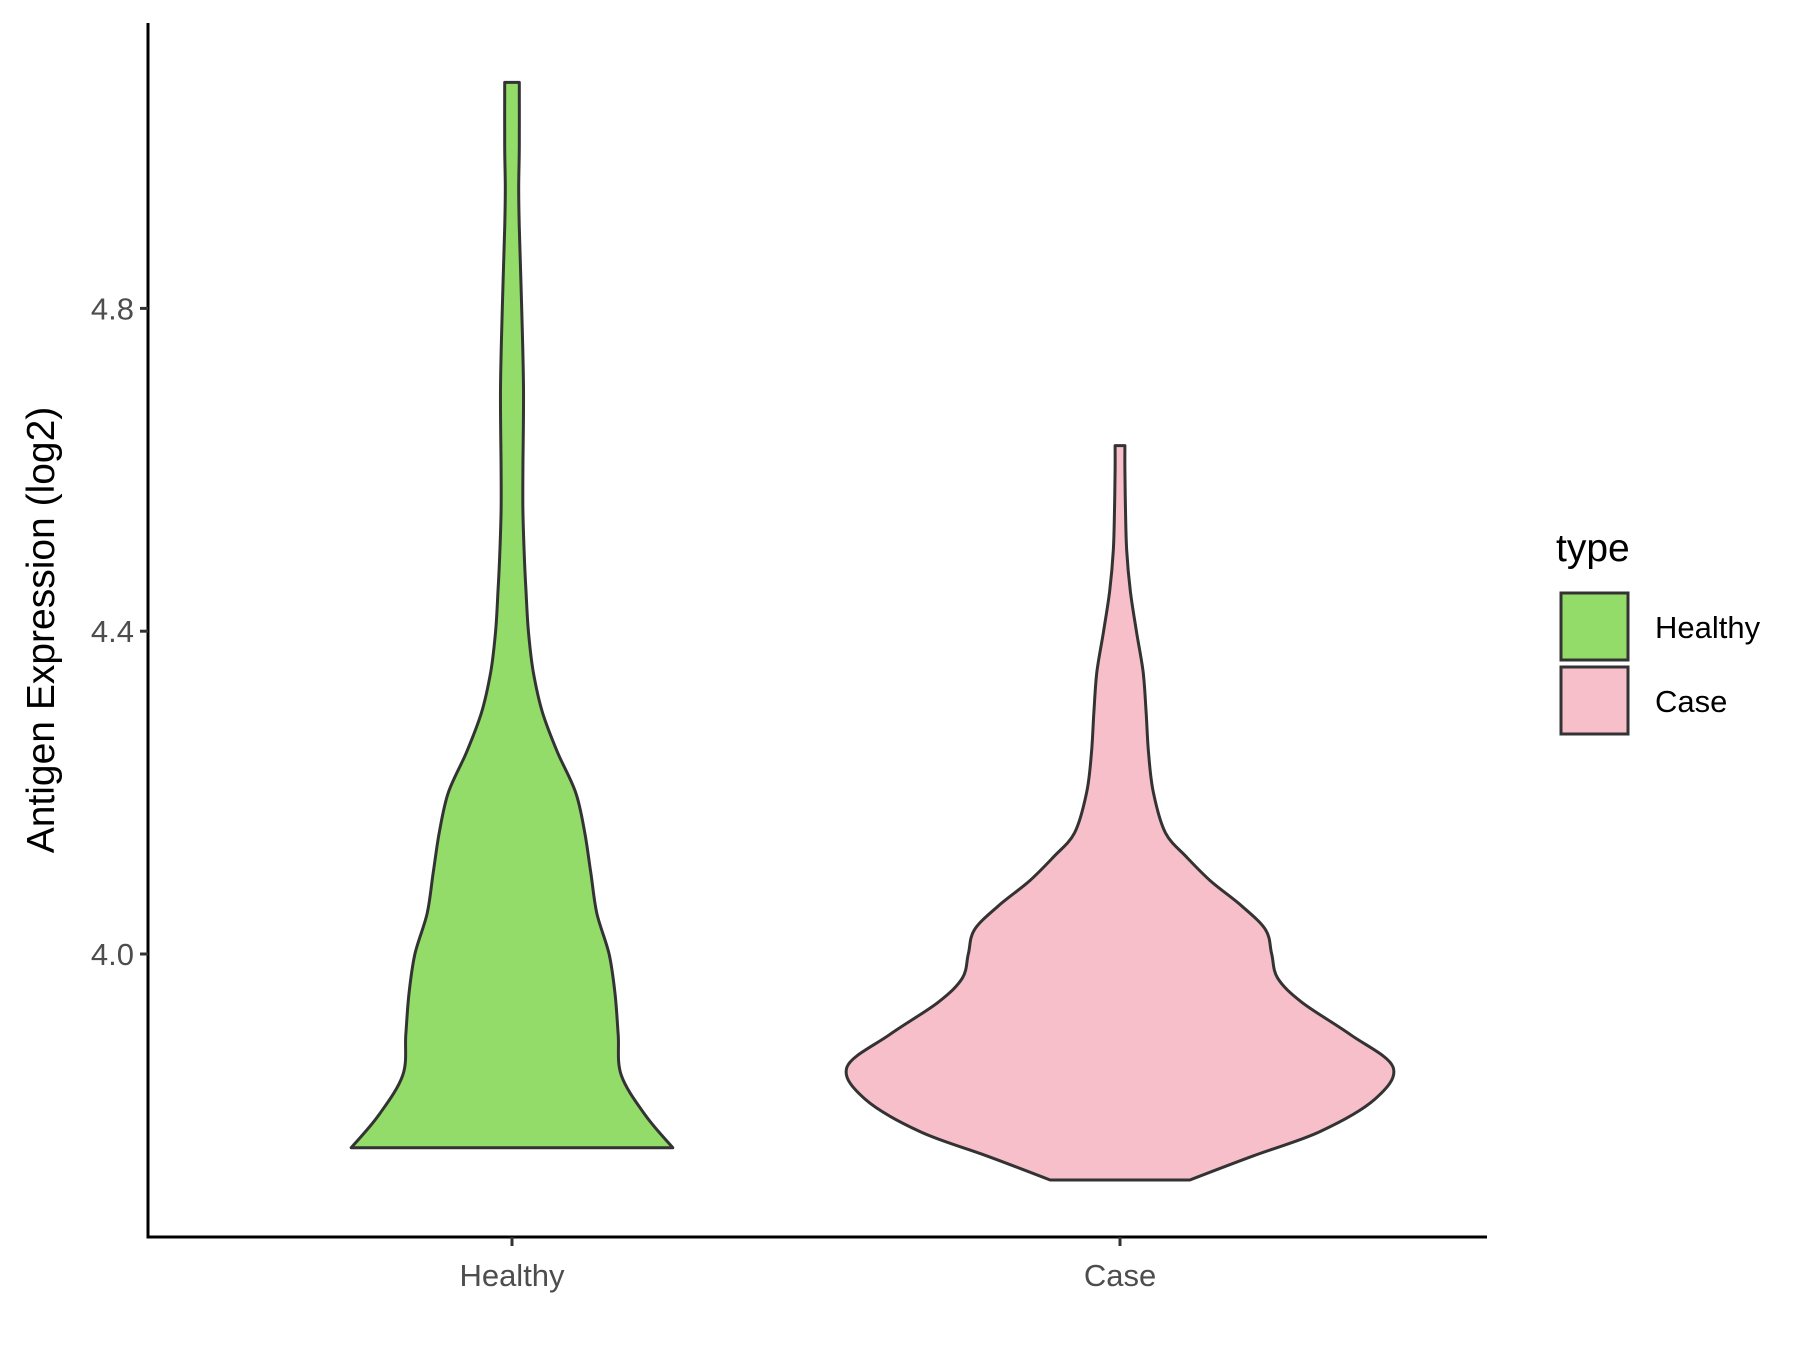 The width and height of the screenshot is (1800, 1350). What do you see at coordinates (1691, 701) in the screenshot?
I see `legend-label: Case` at bounding box center [1691, 701].